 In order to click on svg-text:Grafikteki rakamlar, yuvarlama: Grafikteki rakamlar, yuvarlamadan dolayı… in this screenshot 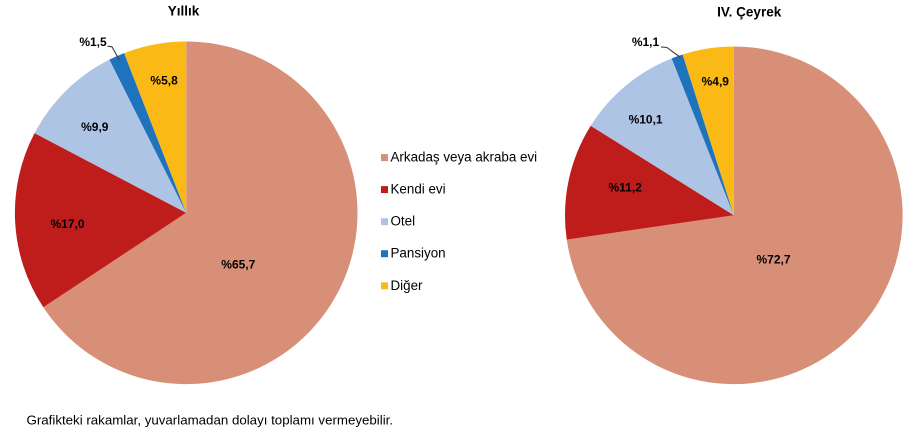, I will do `click(210, 419)`.